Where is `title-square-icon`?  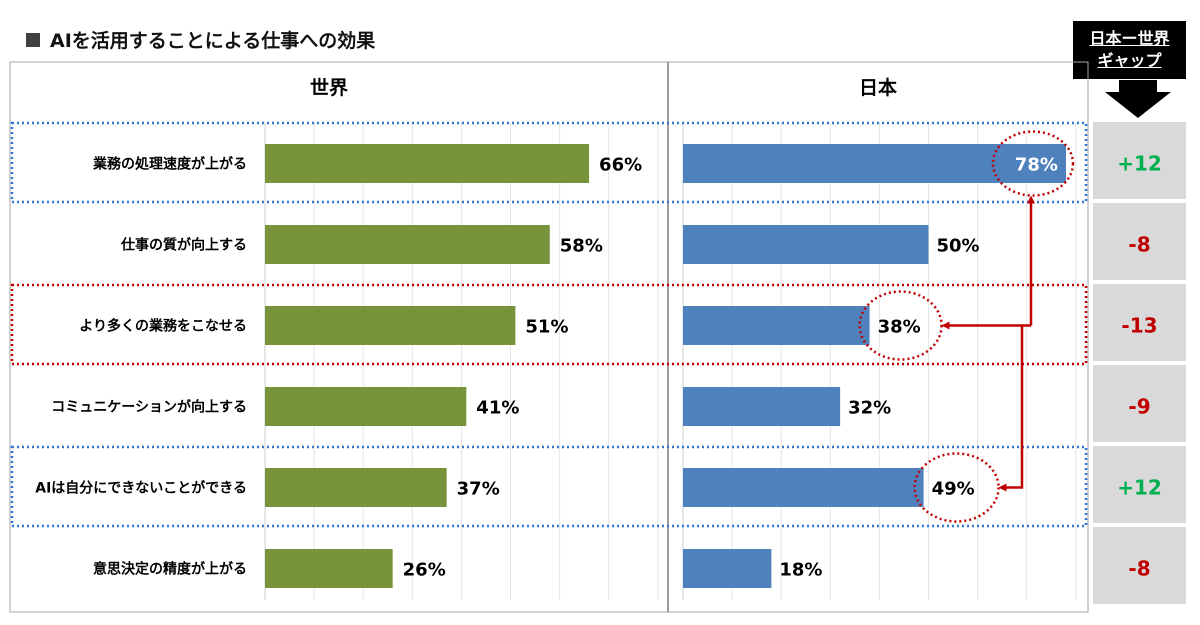
title-square-icon is located at coordinates (33, 39).